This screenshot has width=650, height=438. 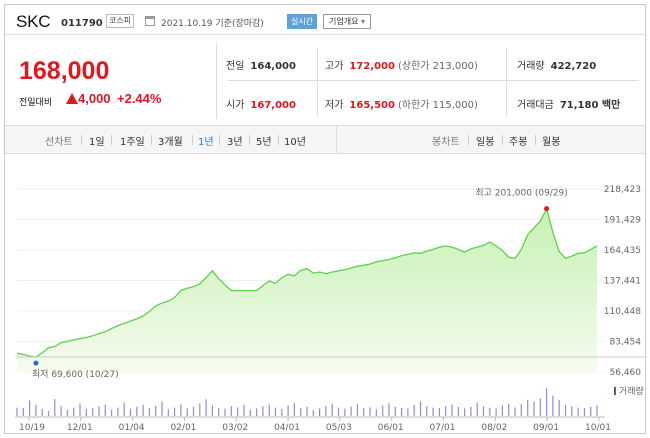 I want to click on tab-3y: 3년, so click(x=235, y=142).